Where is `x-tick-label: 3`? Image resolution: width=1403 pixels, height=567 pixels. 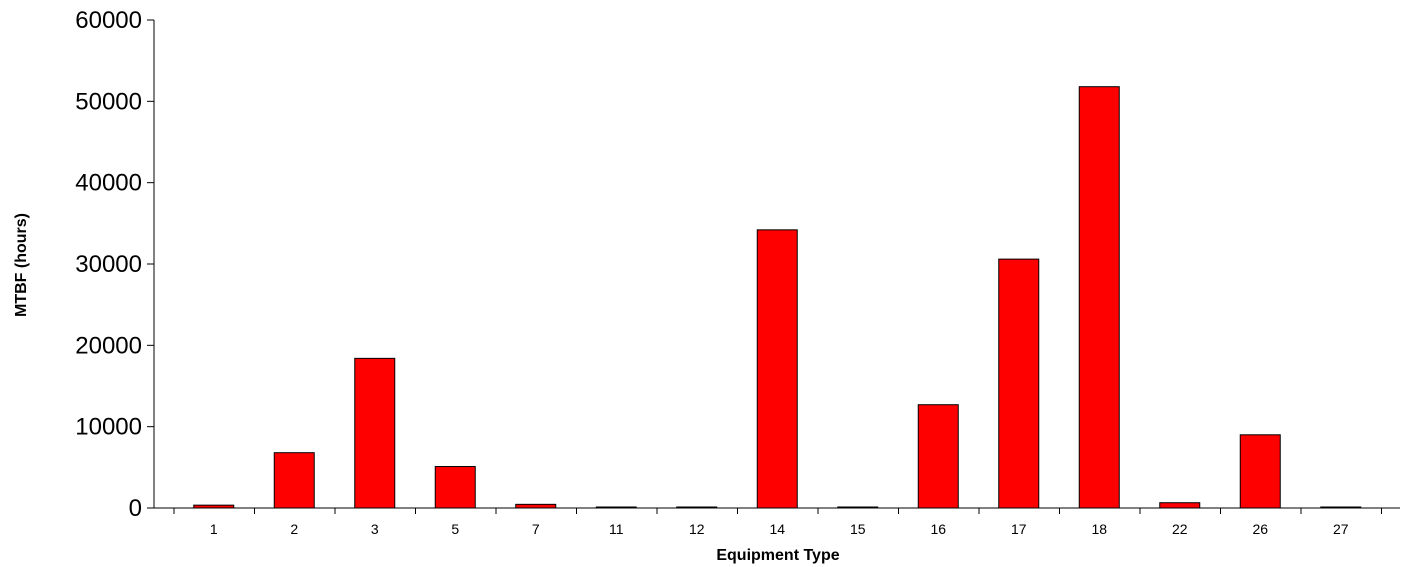 x-tick-label: 3 is located at coordinates (375, 529).